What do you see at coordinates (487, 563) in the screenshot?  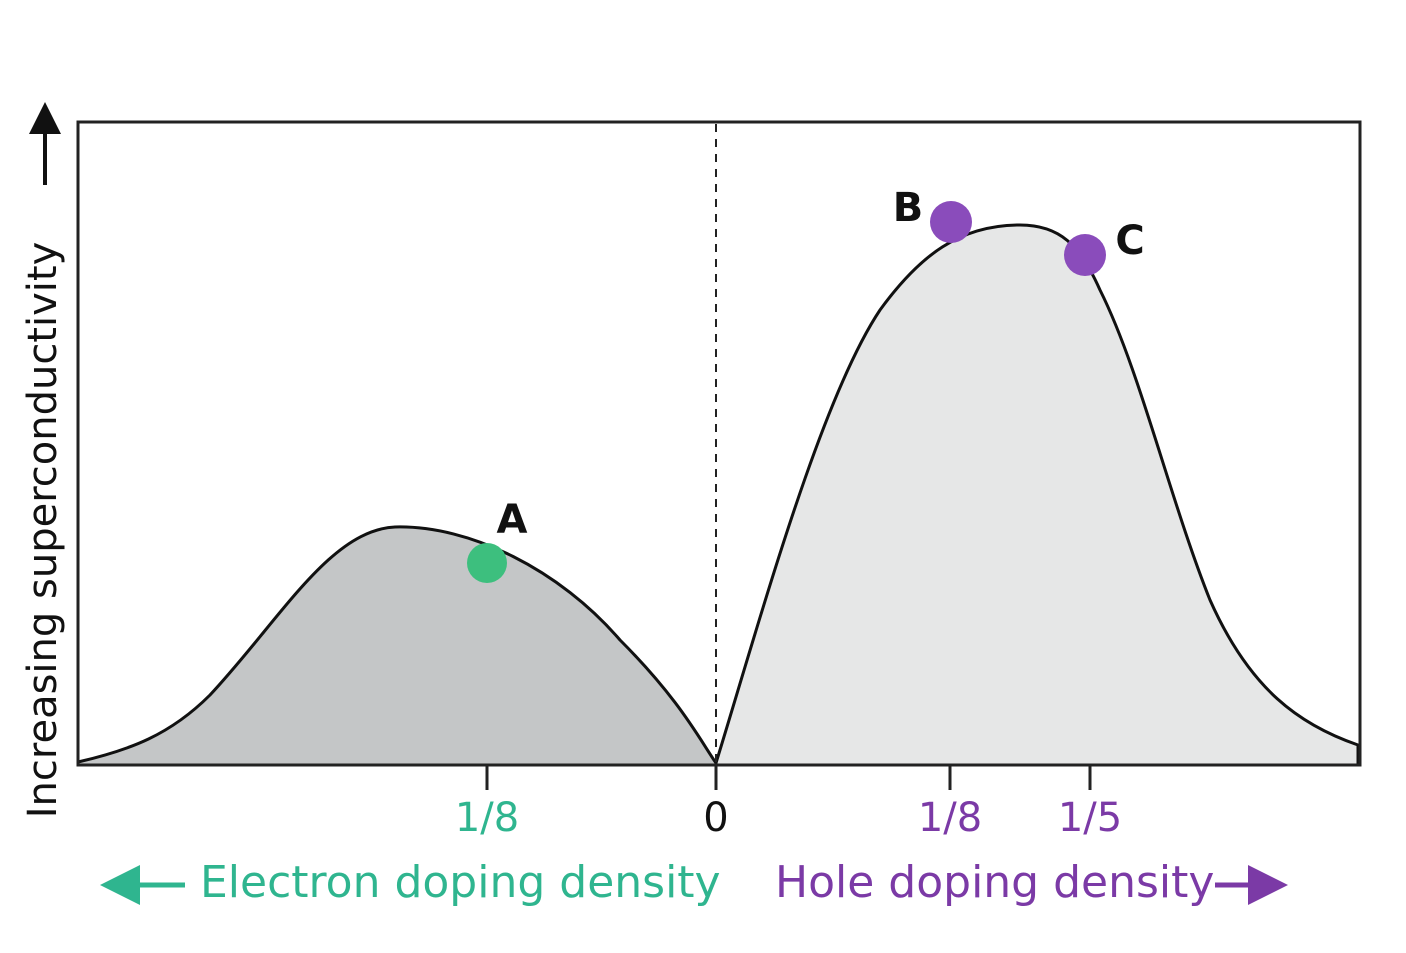 I see `point-a` at bounding box center [487, 563].